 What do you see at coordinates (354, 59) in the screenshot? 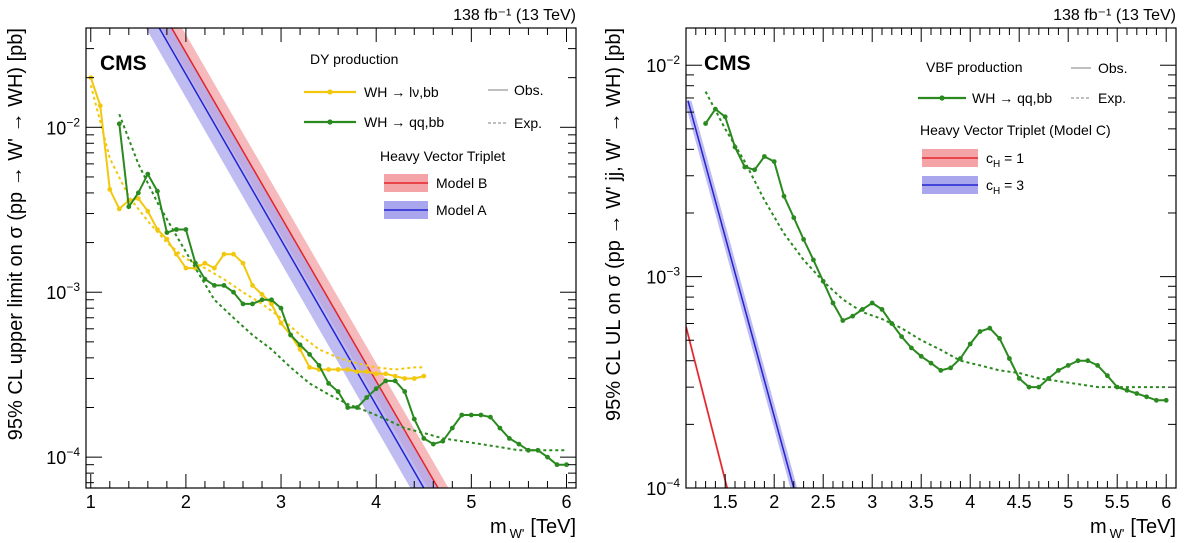
I see `legend-header: DY production` at bounding box center [354, 59].